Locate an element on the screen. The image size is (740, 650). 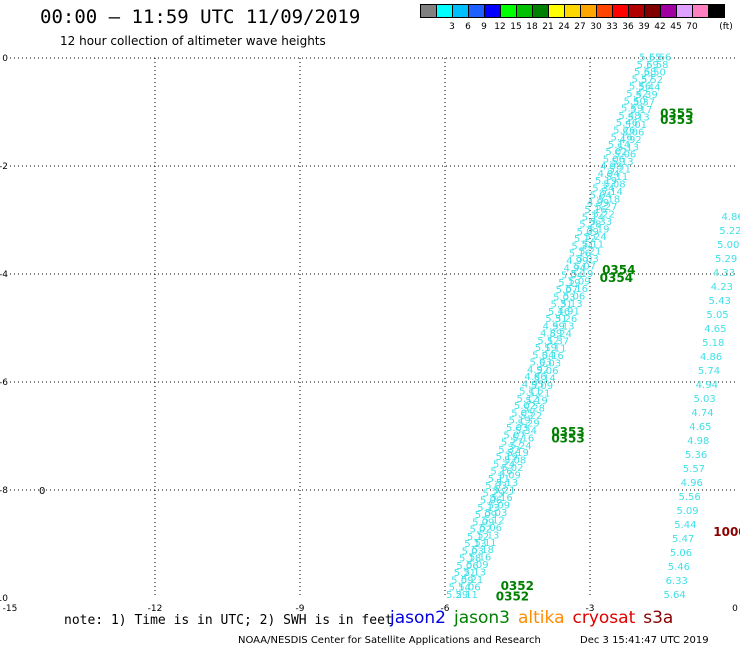
wave-height-value: 5.11 is located at coordinates (467, 595).